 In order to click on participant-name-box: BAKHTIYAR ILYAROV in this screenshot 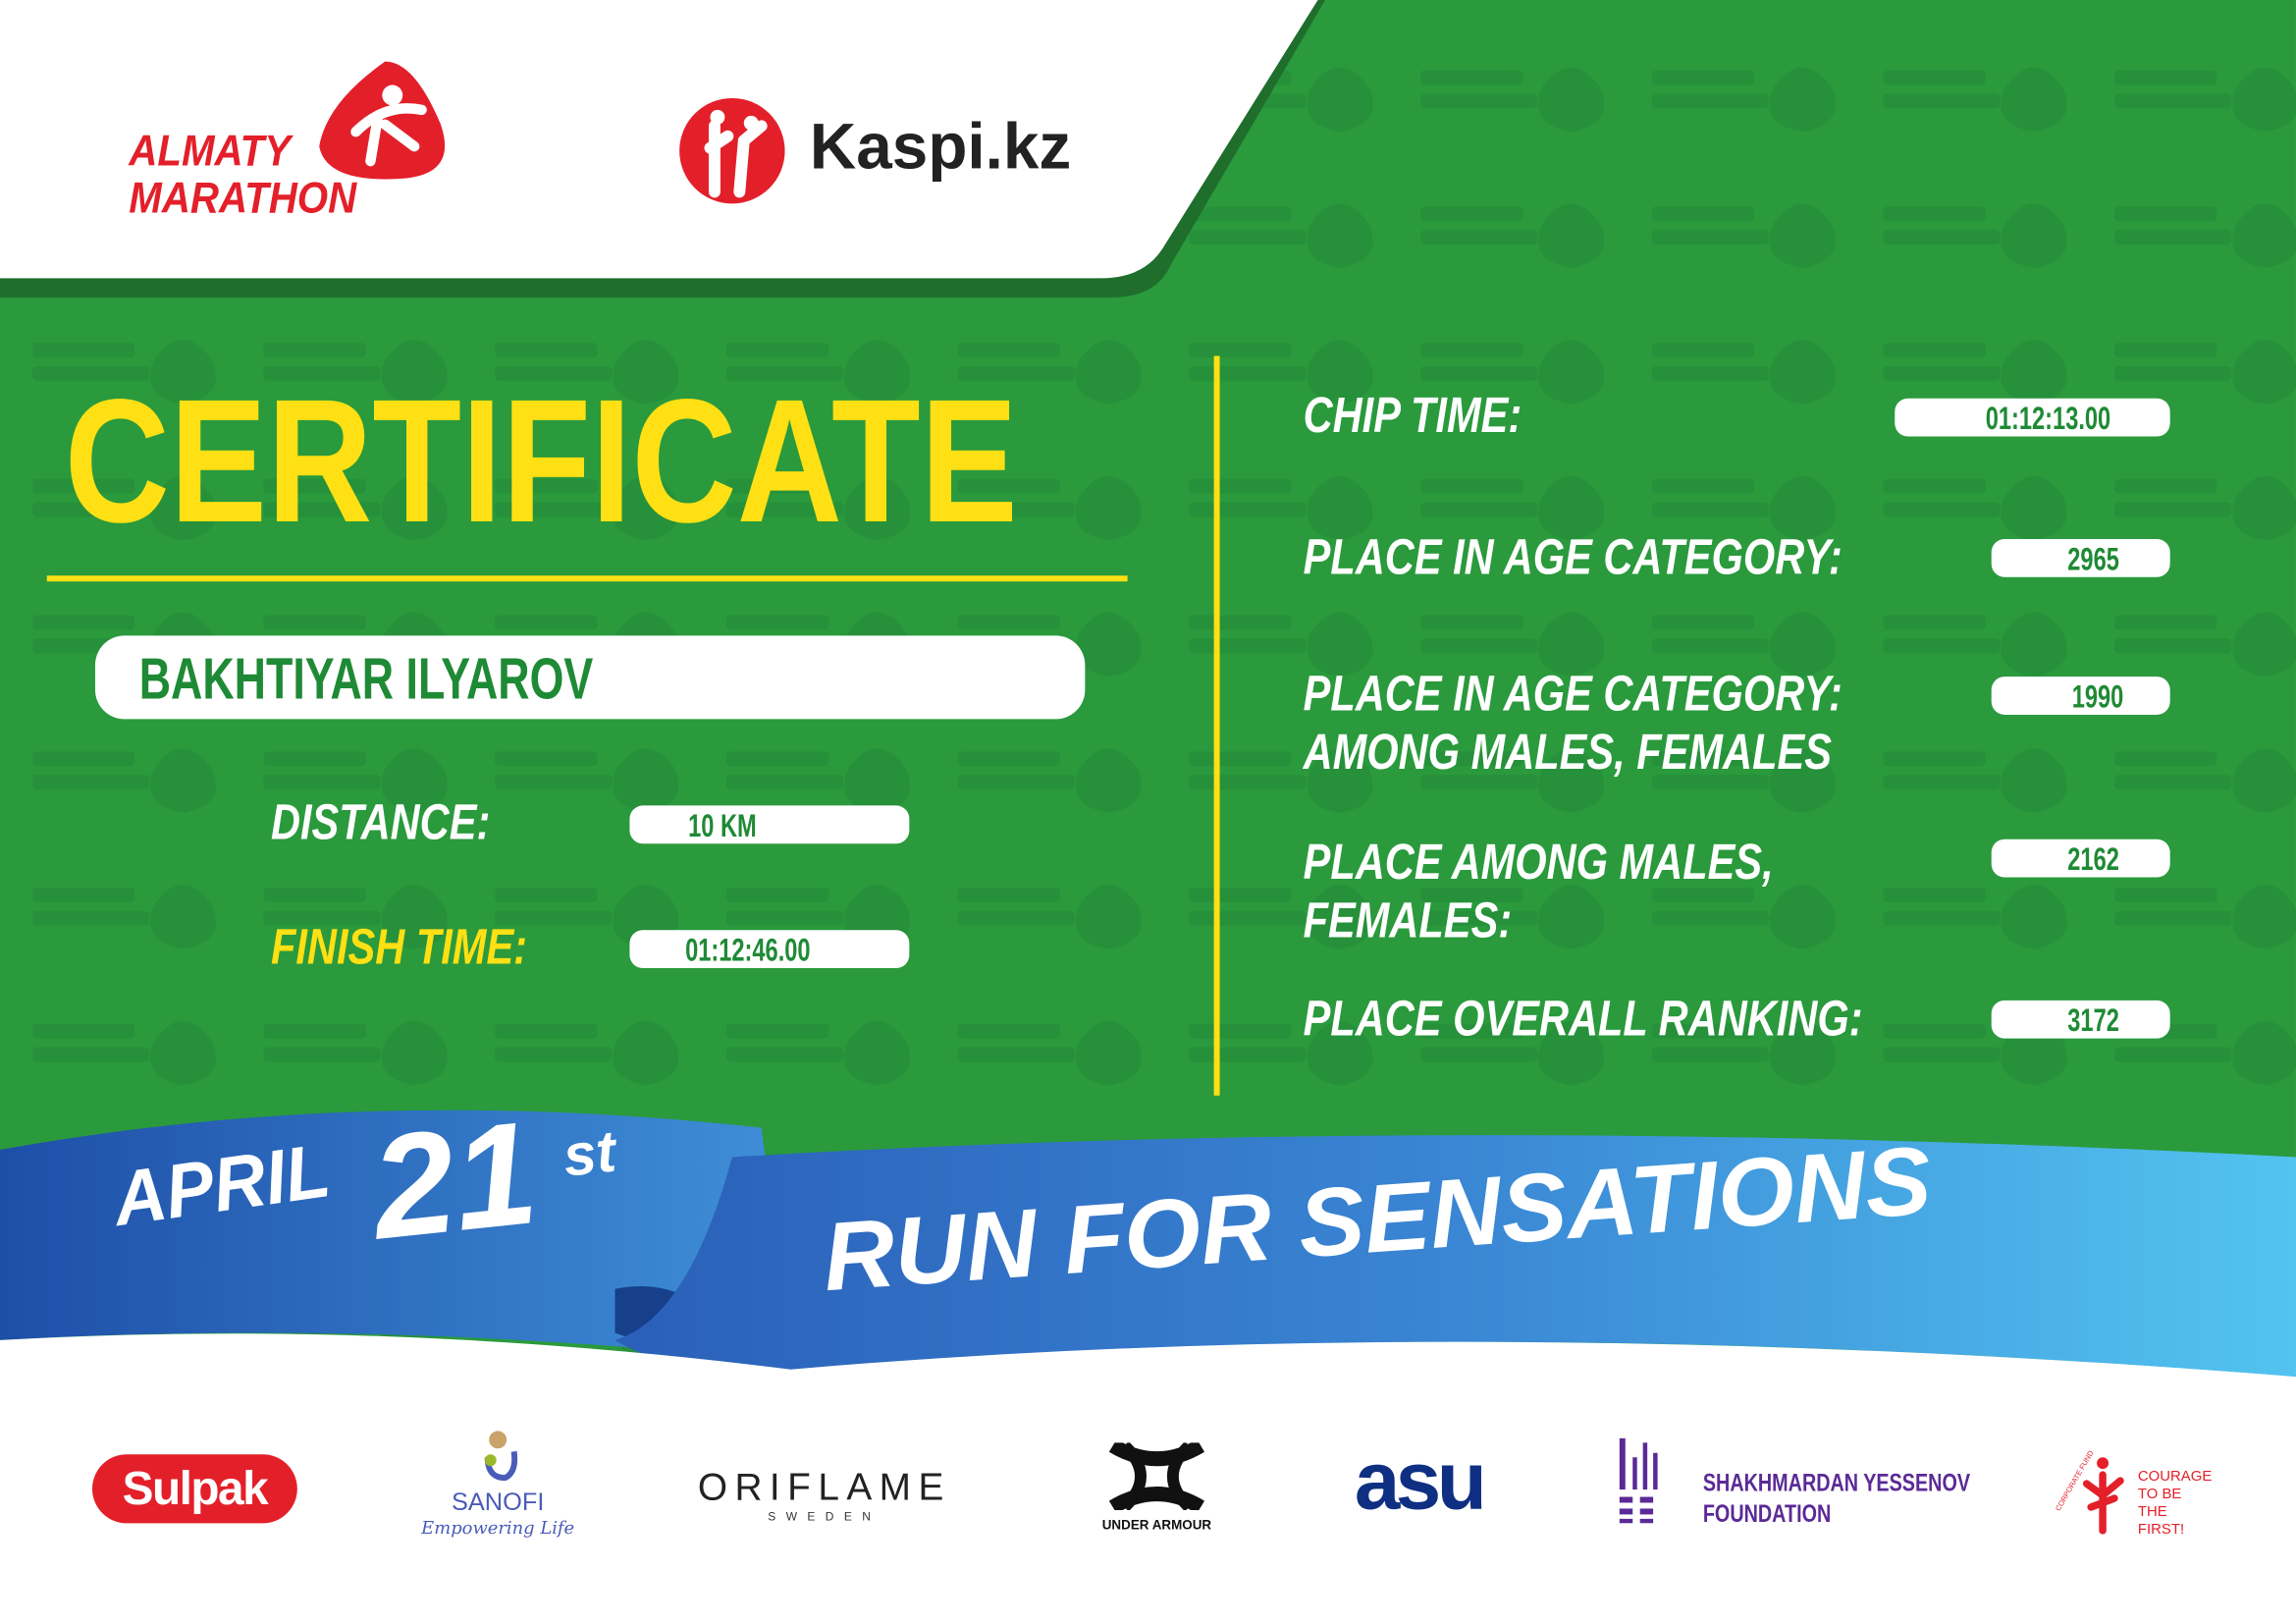, I will do `click(590, 677)`.